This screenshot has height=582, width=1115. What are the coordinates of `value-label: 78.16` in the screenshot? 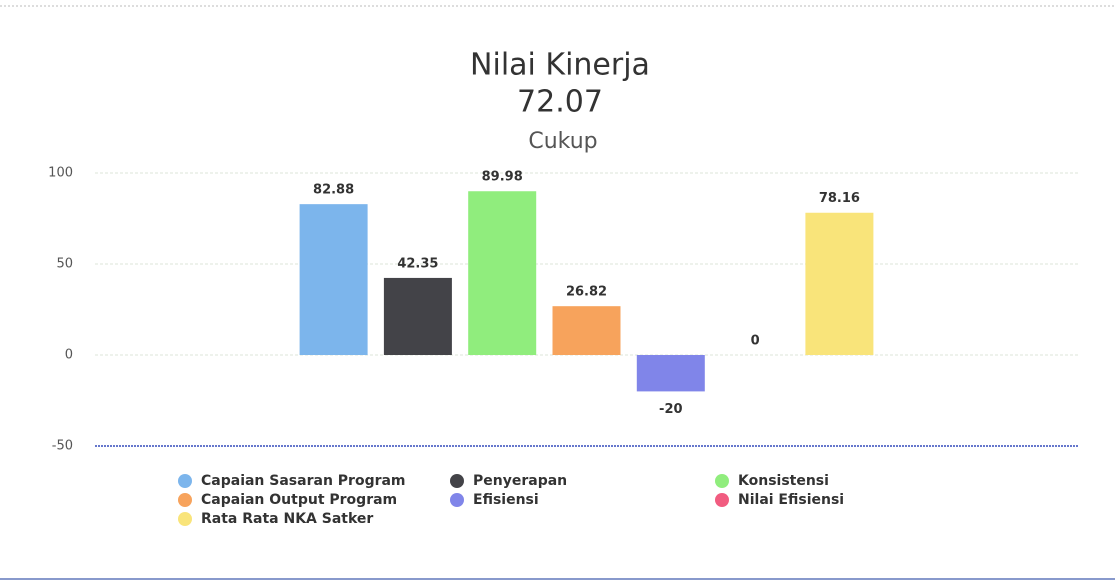 It's located at (839, 198).